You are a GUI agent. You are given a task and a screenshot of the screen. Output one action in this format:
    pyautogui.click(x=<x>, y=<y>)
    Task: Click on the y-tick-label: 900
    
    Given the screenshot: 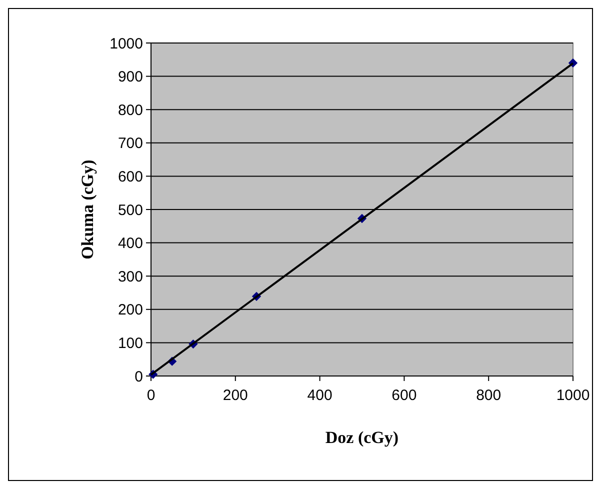 What is the action you would take?
    pyautogui.click(x=130, y=77)
    